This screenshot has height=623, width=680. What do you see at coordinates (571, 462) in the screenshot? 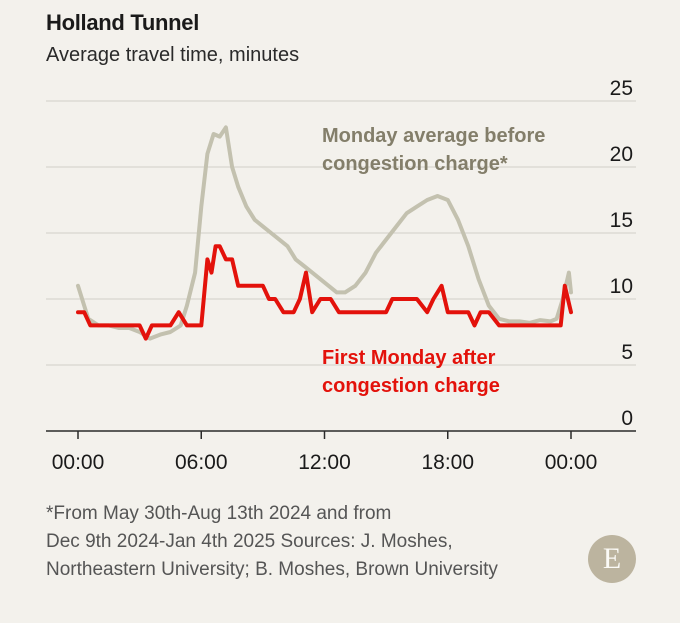
I see `x-tick-label-4: 00:00` at bounding box center [571, 462].